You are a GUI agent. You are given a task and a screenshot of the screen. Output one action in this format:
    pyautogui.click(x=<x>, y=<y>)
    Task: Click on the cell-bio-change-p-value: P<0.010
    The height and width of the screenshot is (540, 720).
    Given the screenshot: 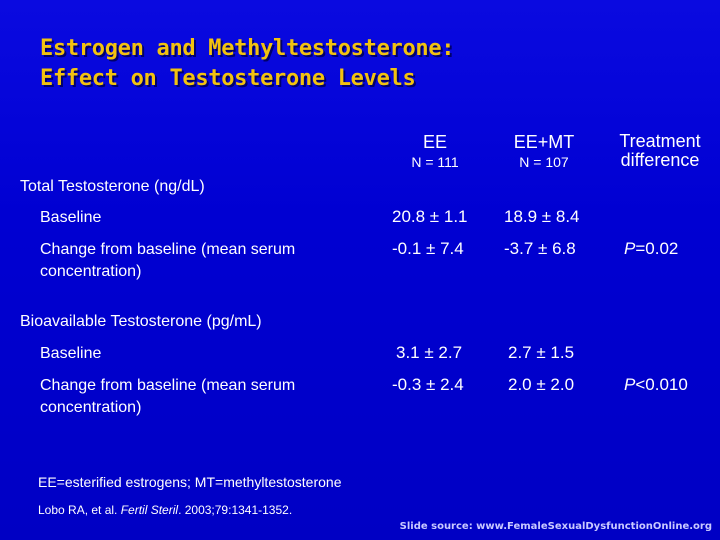 What is the action you would take?
    pyautogui.click(x=656, y=385)
    